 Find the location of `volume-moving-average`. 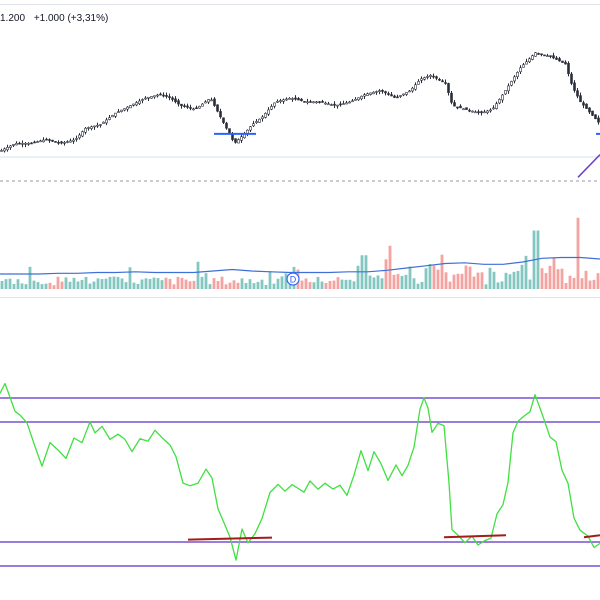

volume-moving-average is located at coordinates (300, 265).